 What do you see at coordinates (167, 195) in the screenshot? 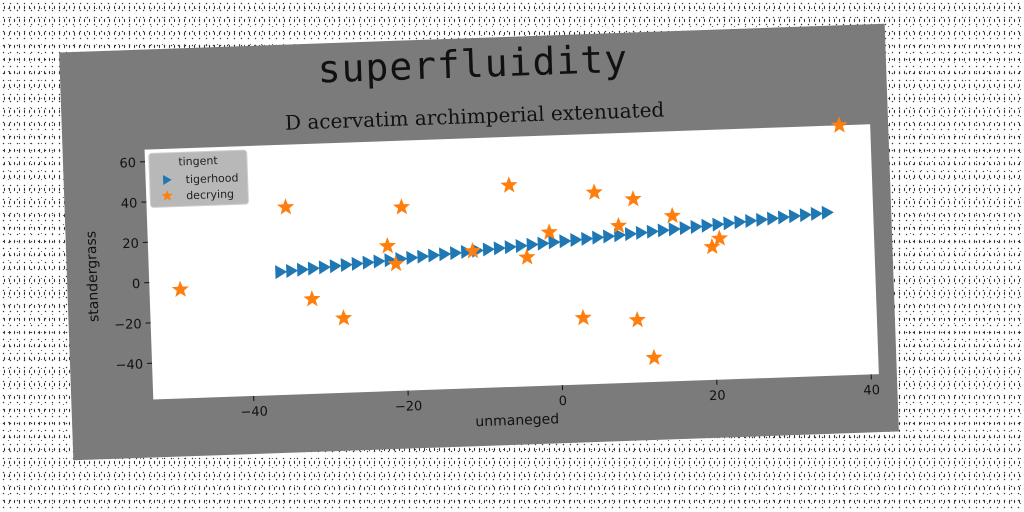
I see `legend-marker-decrying` at bounding box center [167, 195].